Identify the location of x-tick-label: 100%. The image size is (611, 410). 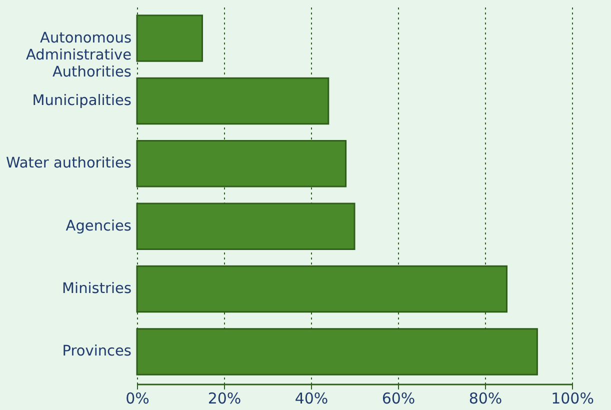
(572, 399).